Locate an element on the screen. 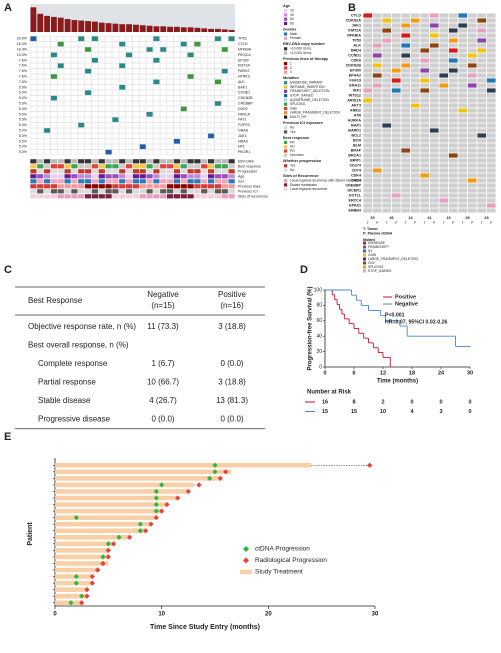 The height and width of the screenshot is (653, 501). table-cell: 10 (66.7) is located at coordinates (163, 382).